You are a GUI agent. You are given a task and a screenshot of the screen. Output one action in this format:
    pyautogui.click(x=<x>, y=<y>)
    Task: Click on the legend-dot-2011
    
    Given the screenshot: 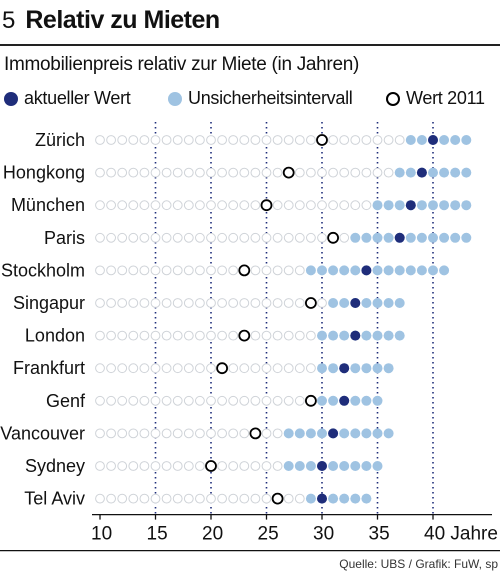 What is the action you would take?
    pyautogui.click(x=393, y=98)
    